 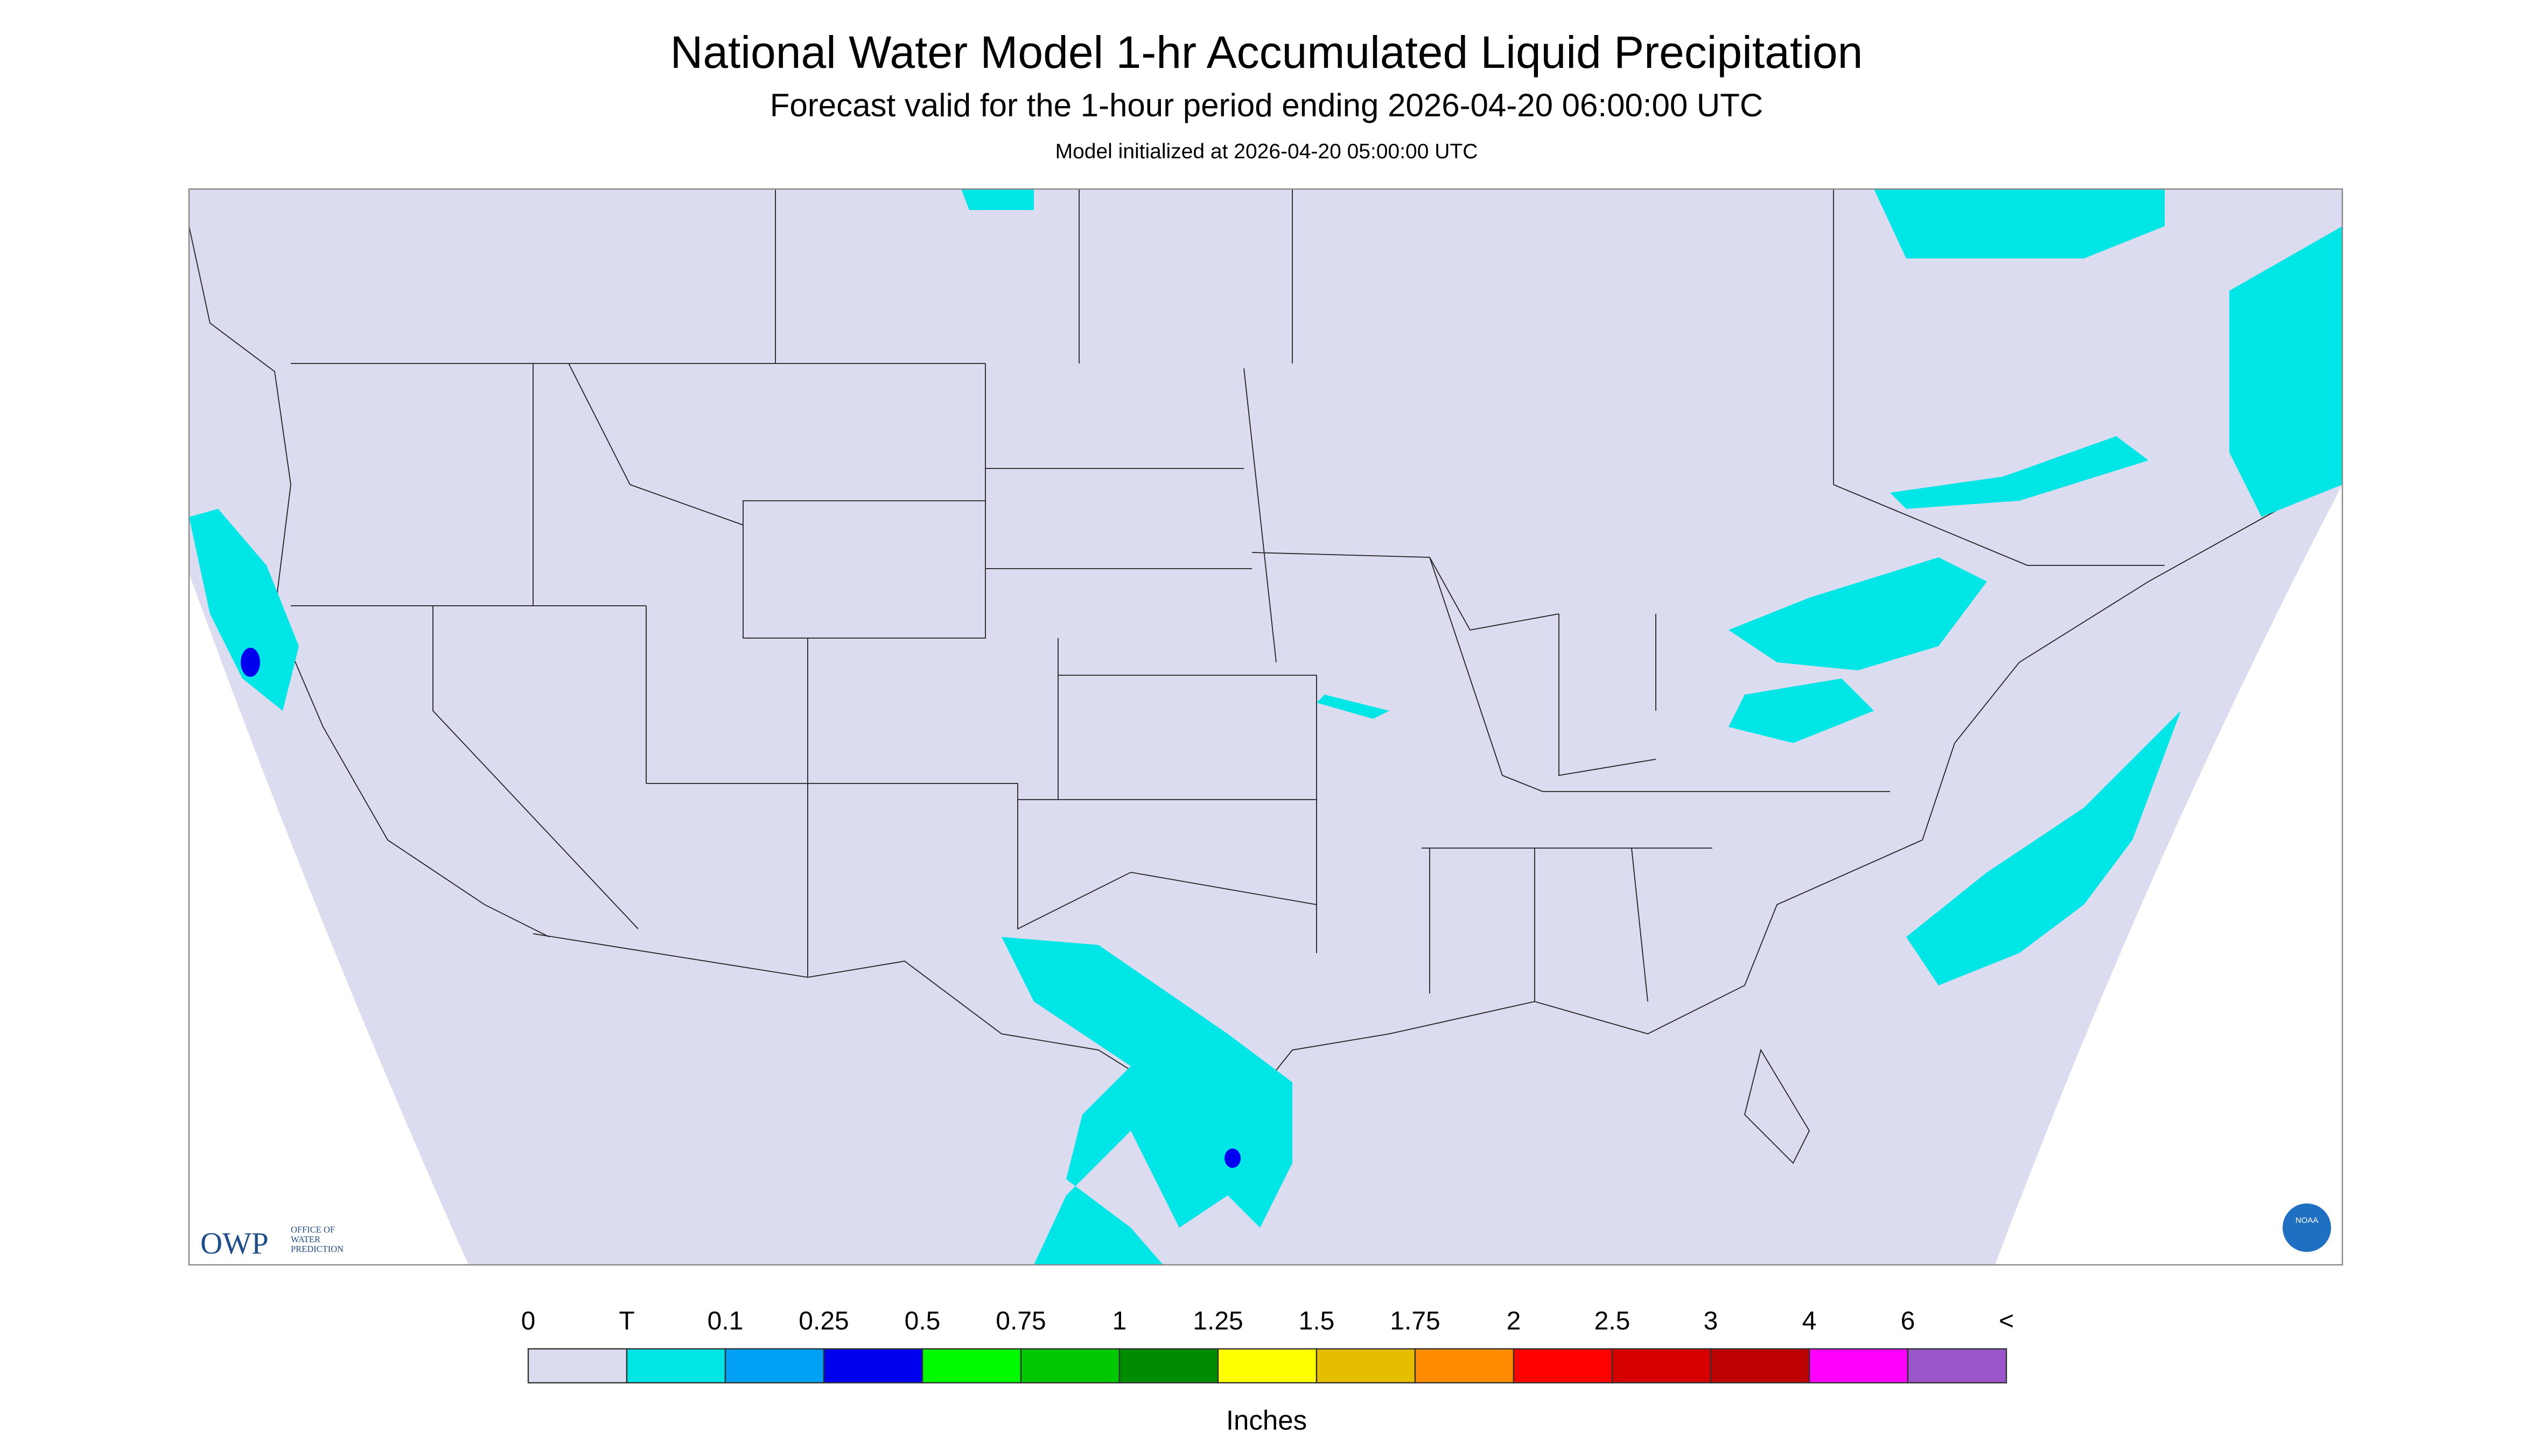 I want to click on noaa-logo-text: NOAA, so click(x=2307, y=1220).